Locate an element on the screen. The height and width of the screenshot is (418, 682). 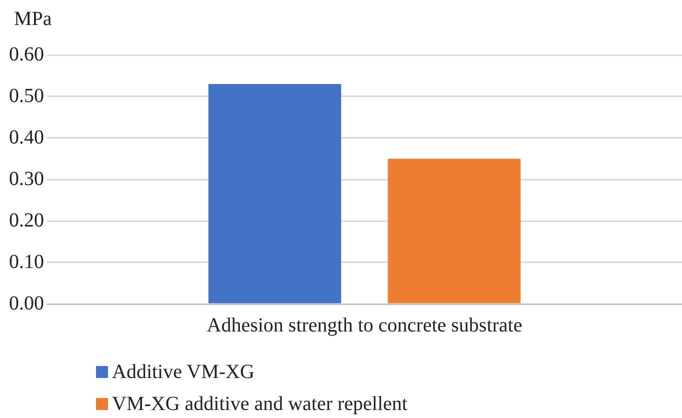
y-tick-label: 0.00 is located at coordinates (26, 303).